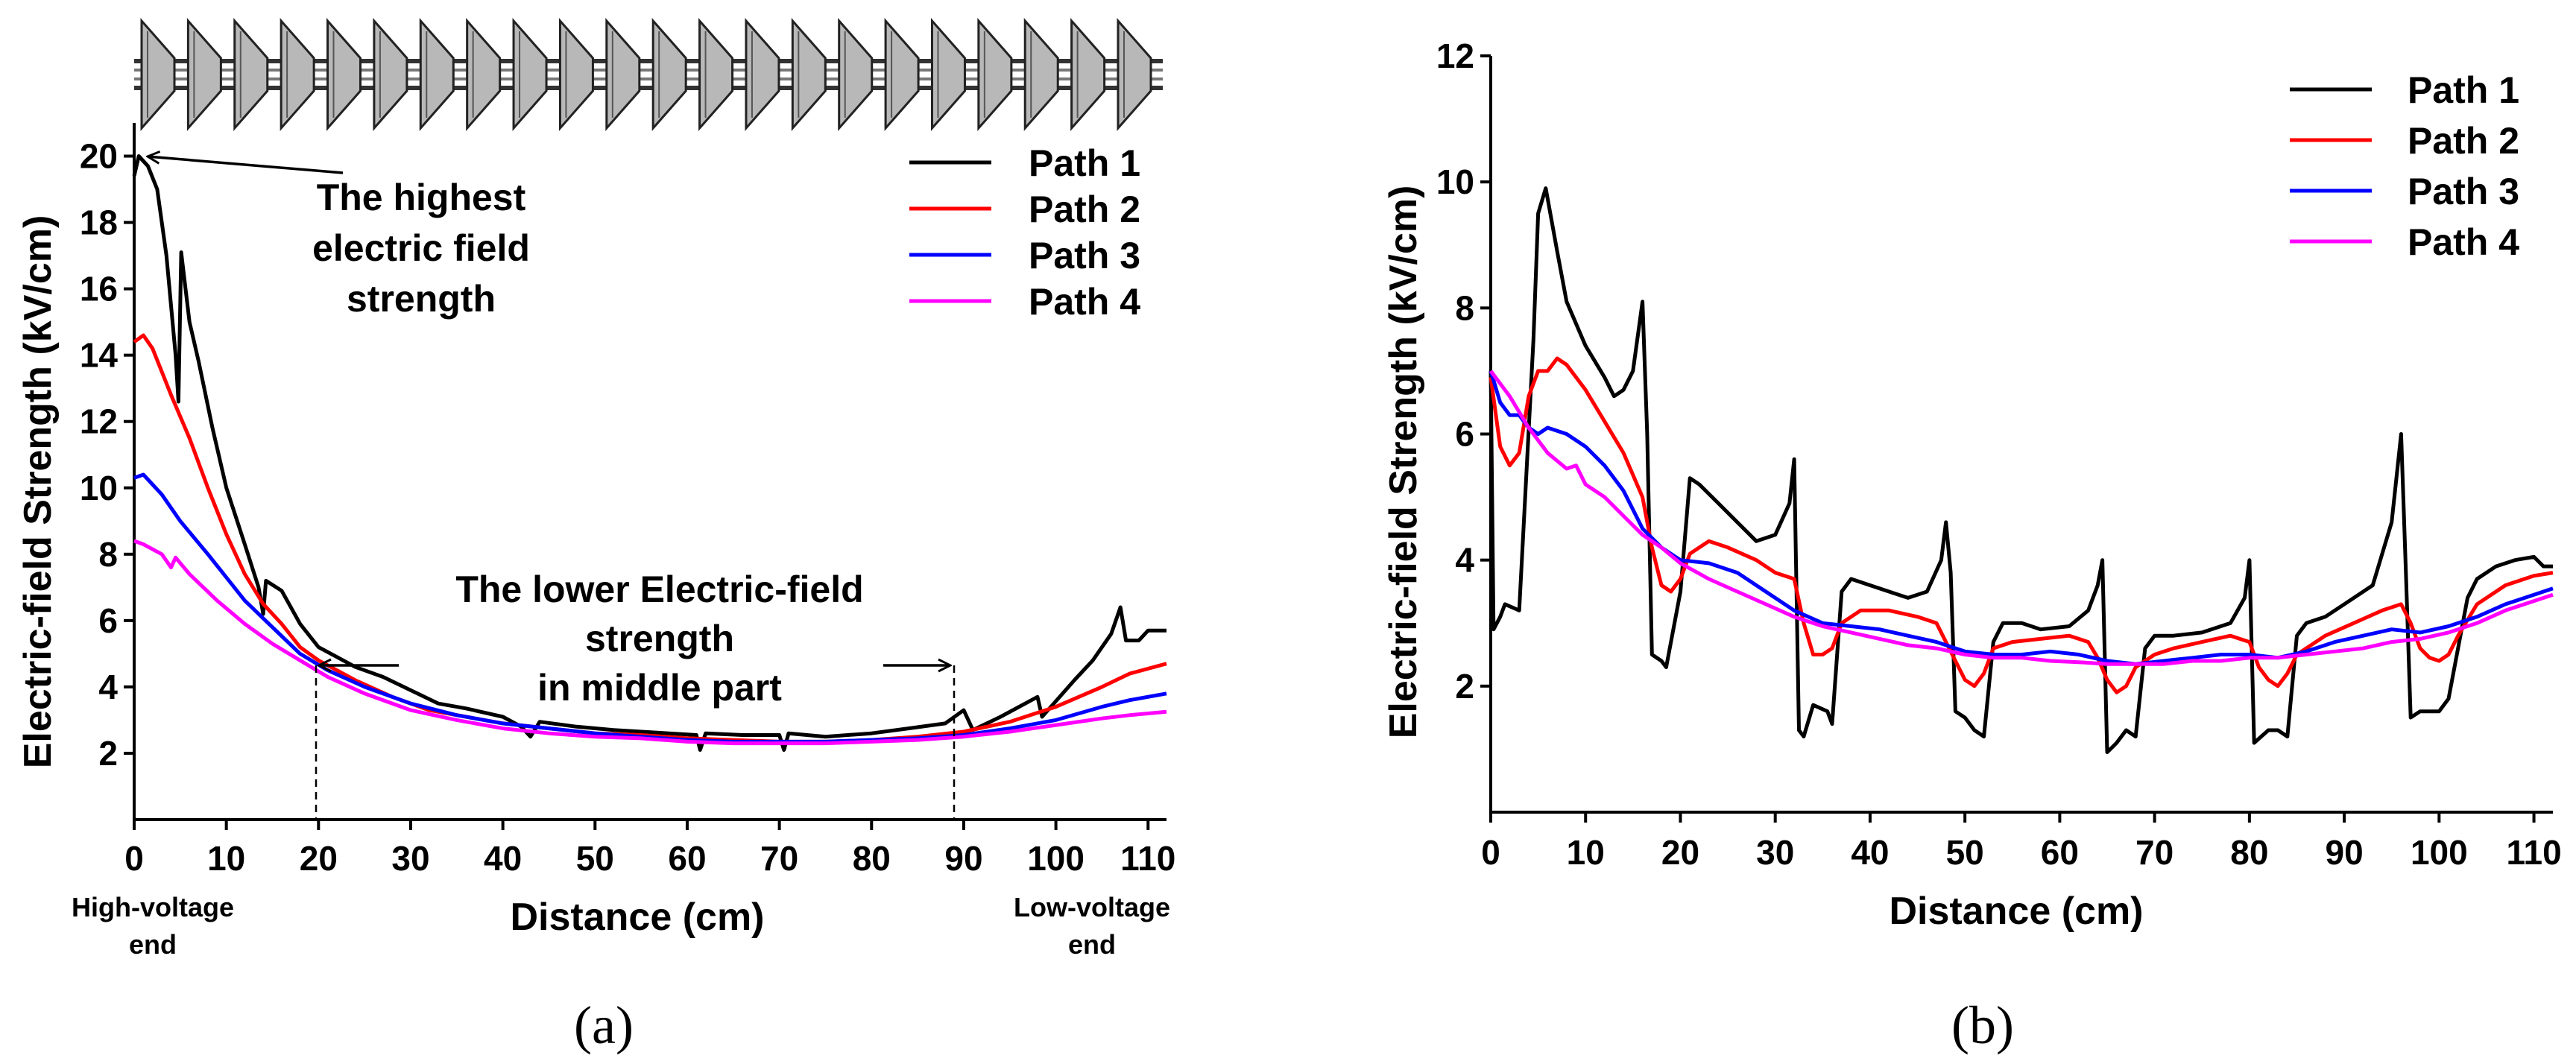 Image resolution: width=2576 pixels, height=1064 pixels. Describe the element at coordinates (2463, 141) in the screenshot. I see `legend-b-label-2: Path 2` at that location.